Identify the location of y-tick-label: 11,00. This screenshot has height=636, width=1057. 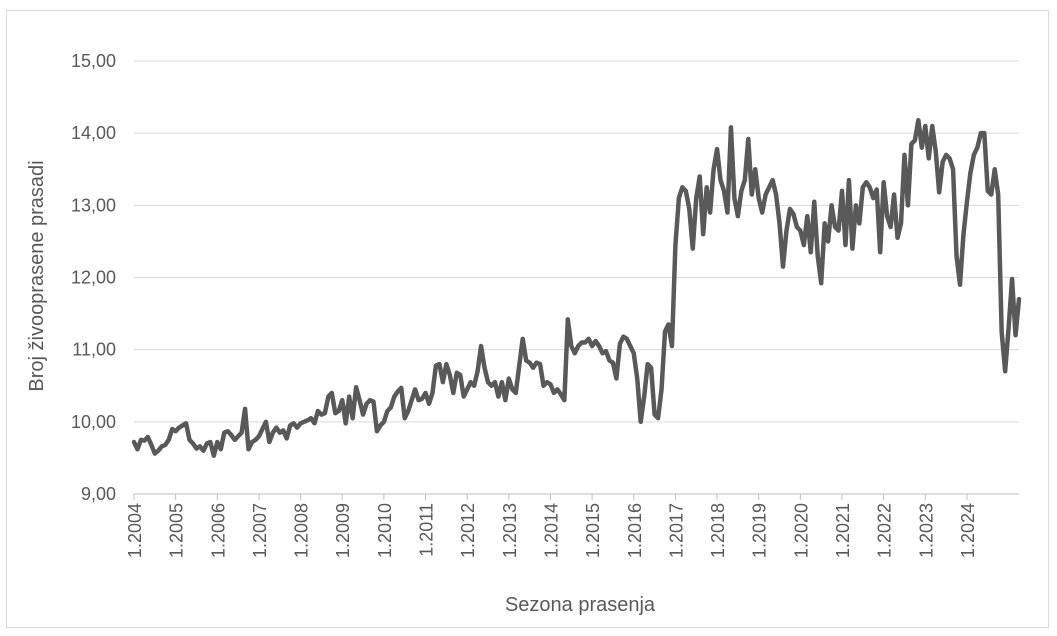
(94, 350).